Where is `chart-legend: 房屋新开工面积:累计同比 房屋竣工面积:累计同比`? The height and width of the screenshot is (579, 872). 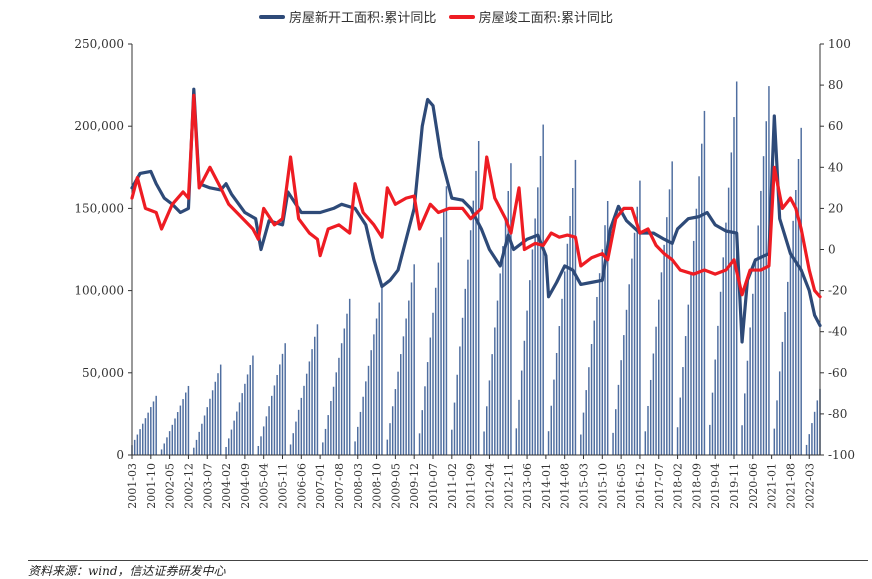
chart-legend: 房屋新开工面积:累计同比 房屋竣工面积:累计同比 is located at coordinates (436, 16).